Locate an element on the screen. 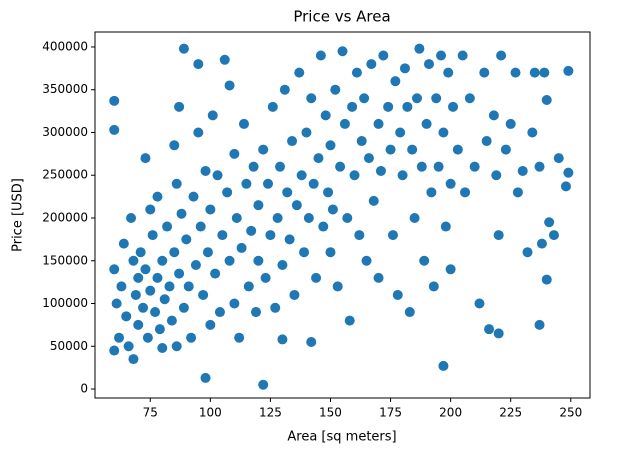 The image size is (634, 455). x-tick-label: 150 is located at coordinates (330, 413).